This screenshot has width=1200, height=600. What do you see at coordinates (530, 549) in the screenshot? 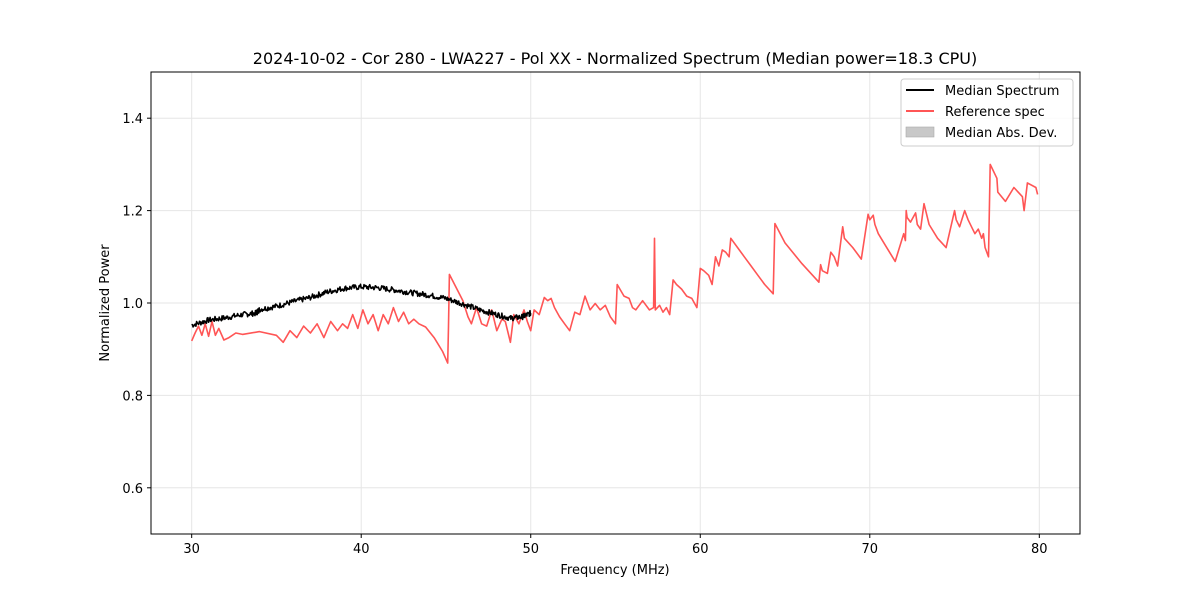
I see `x-tick-label: 50` at bounding box center [530, 549].